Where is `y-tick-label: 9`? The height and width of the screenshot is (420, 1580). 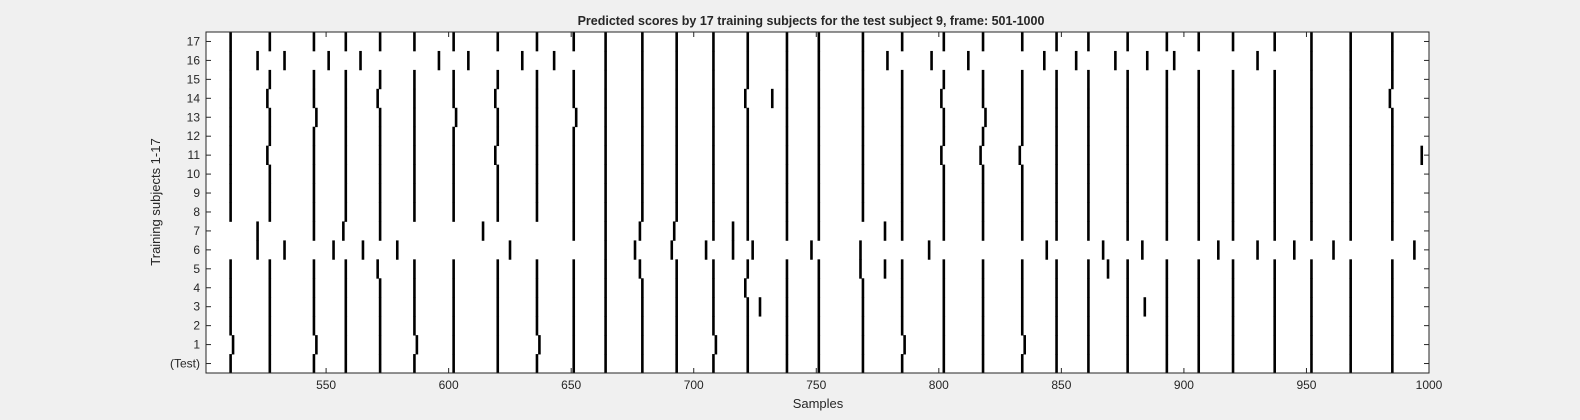 y-tick-label: 9 is located at coordinates (196, 193).